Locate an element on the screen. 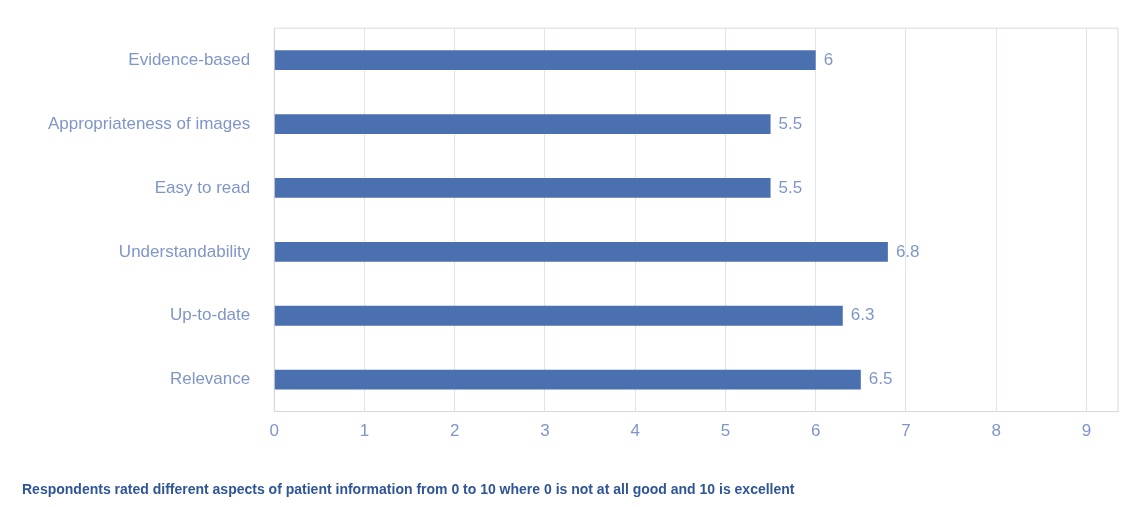 The image size is (1130, 507). y-tick-label: Easy to read is located at coordinates (202, 187).